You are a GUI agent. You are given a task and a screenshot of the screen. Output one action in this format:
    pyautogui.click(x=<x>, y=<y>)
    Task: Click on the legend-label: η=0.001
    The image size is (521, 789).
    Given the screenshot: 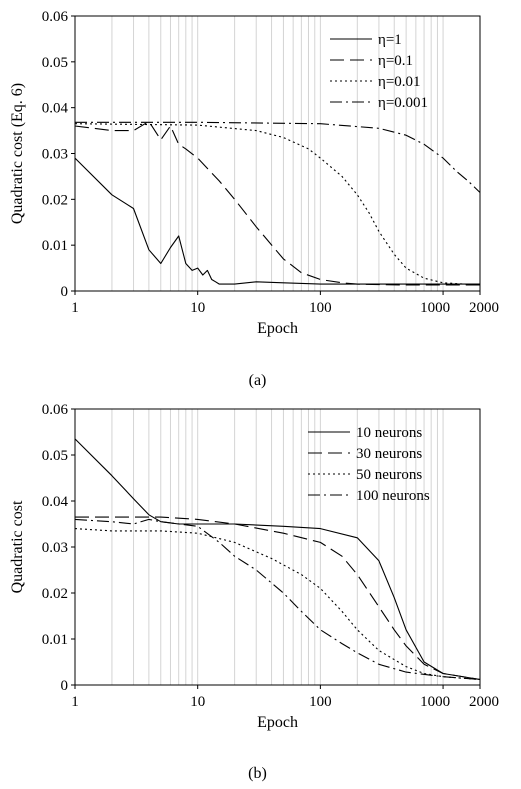 What is the action you would take?
    pyautogui.click(x=403, y=103)
    